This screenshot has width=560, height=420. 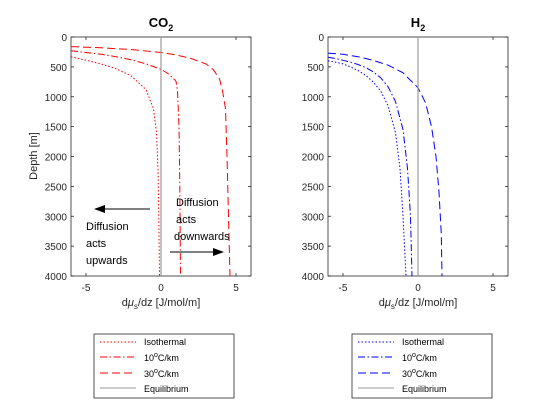 What do you see at coordinates (56, 187) in the screenshot?
I see `co2-ytick-label: 2500` at bounding box center [56, 187].